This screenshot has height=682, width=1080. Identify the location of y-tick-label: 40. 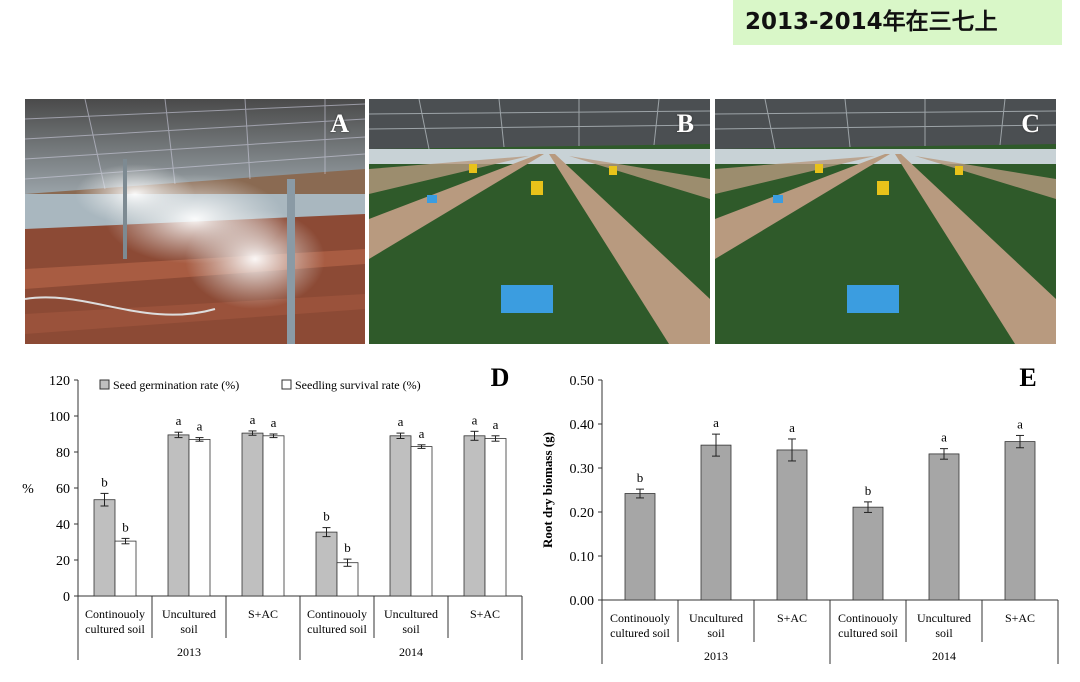
(63, 525).